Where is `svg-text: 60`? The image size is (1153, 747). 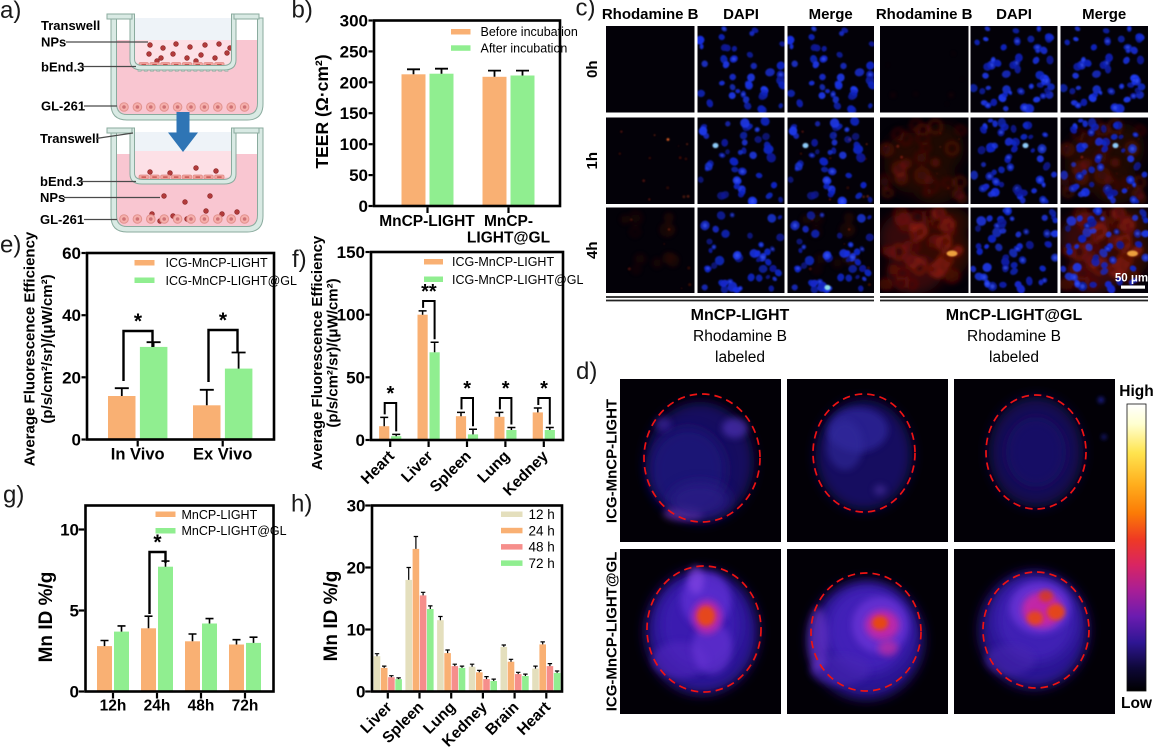
svg-text: 60 is located at coordinates (71, 253).